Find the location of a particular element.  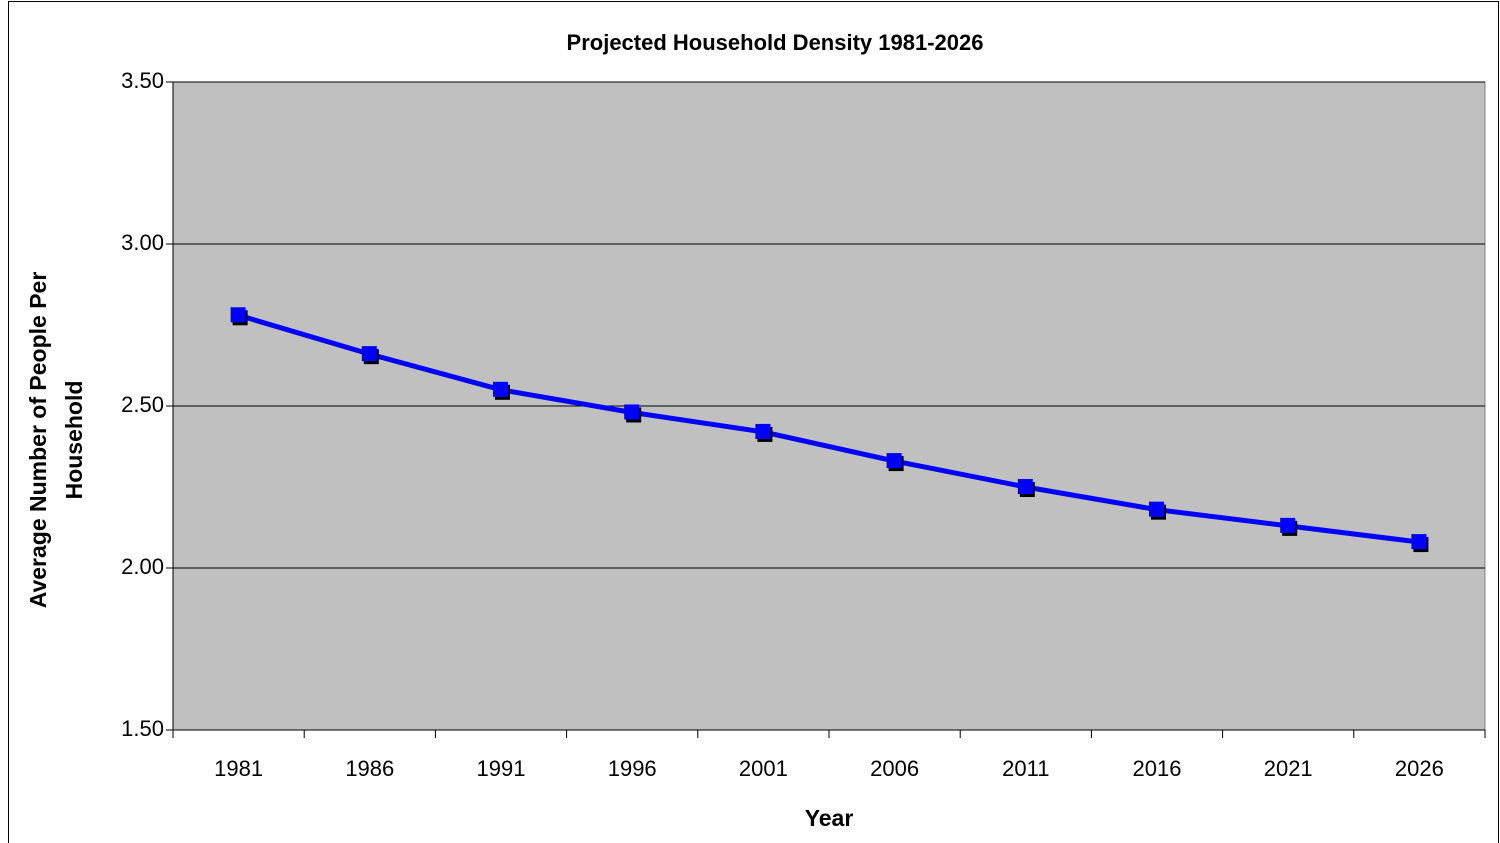

x-tick-label: 1991 is located at coordinates (501, 768).